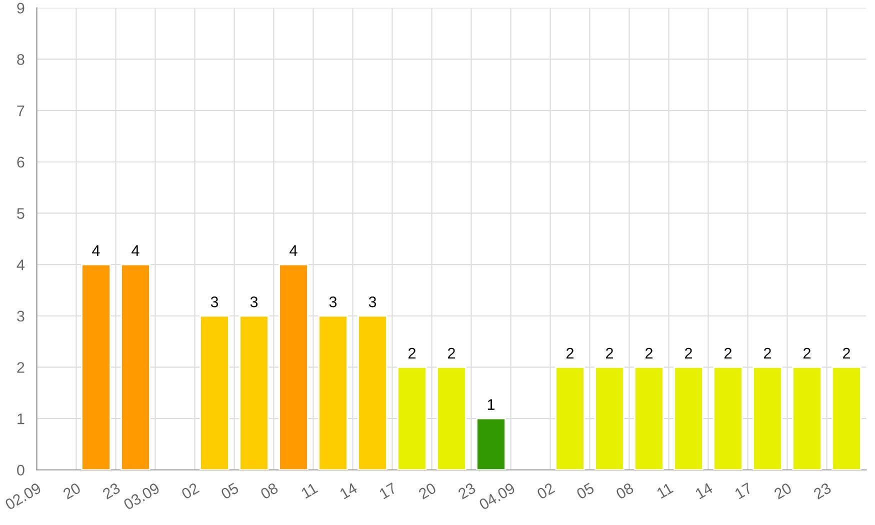 Image resolution: width=875 pixels, height=525 pixels. What do you see at coordinates (20, 162) in the screenshot?
I see `y-tick-label: 6` at bounding box center [20, 162].